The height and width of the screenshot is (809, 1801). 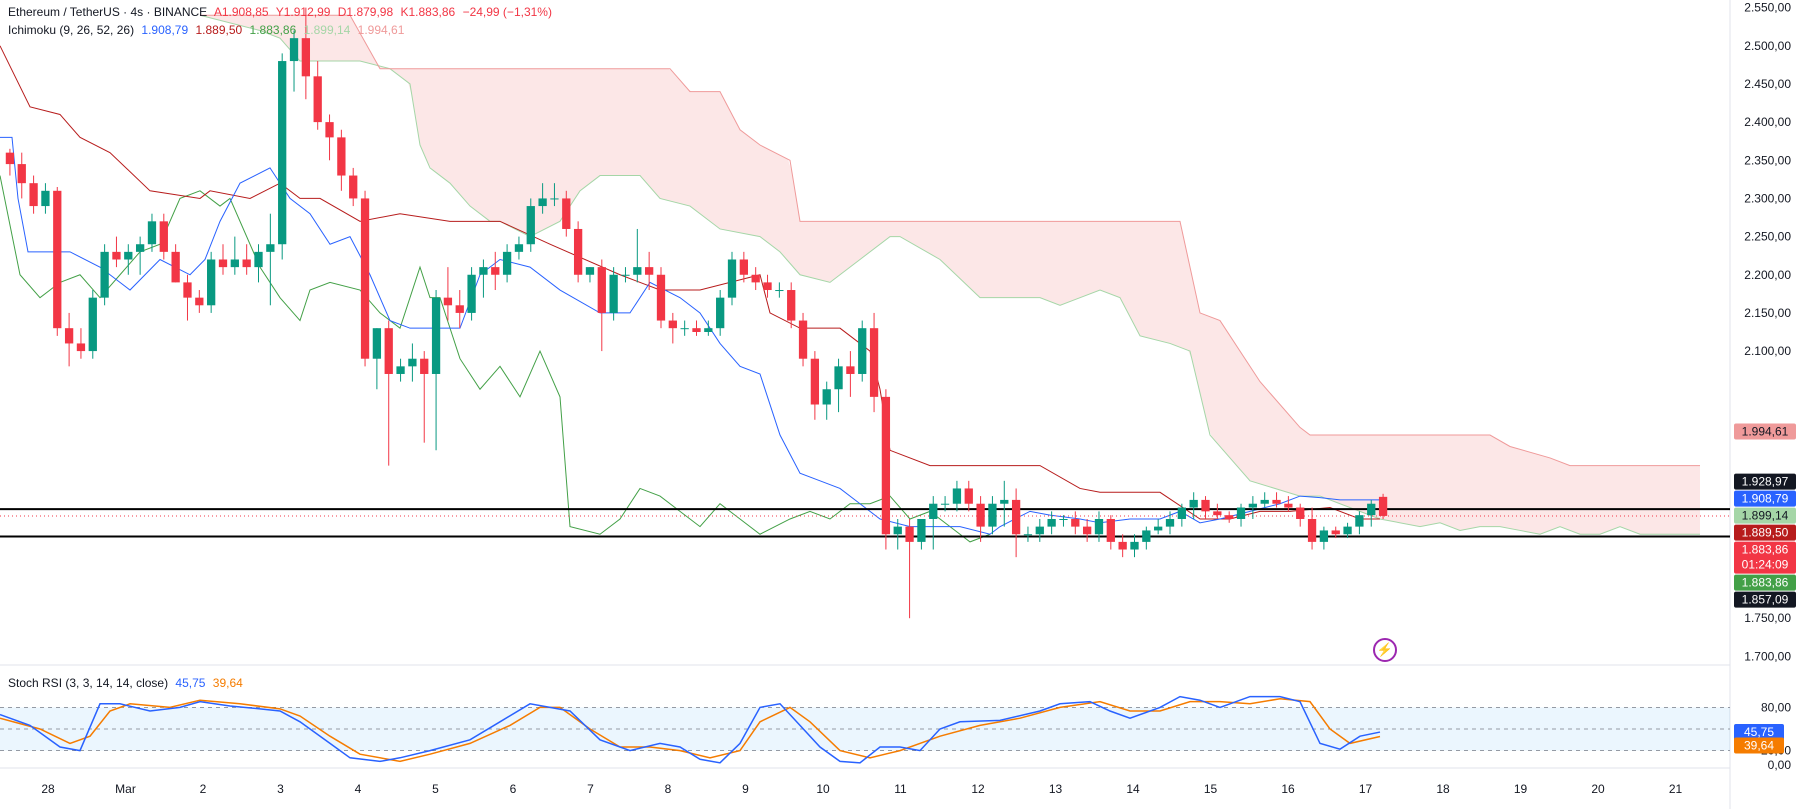 I want to click on ichimoku-label: Ichimoku (9, 26, 52, 26), so click(x=71, y=30).